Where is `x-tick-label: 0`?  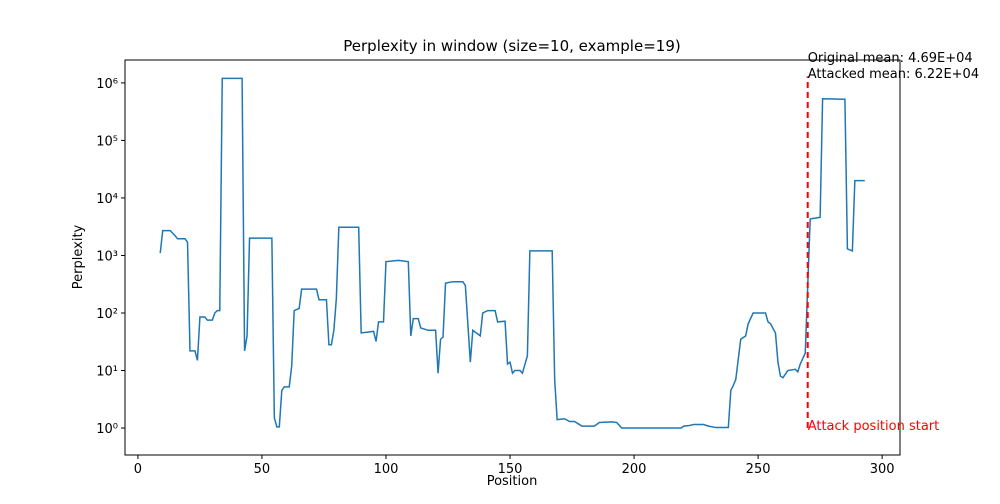 x-tick-label: 0 is located at coordinates (138, 469).